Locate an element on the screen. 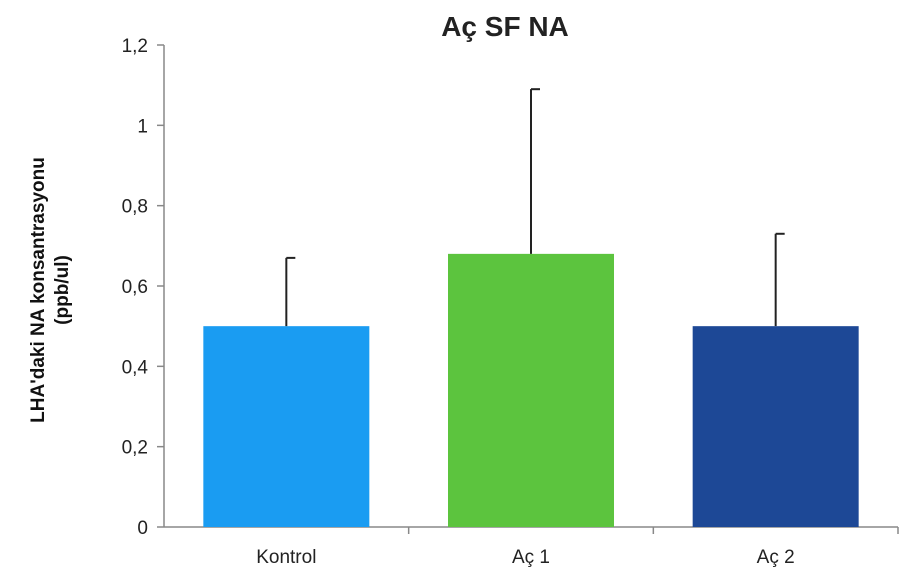 The height and width of the screenshot is (582, 901). x-tick-label: Aç 2 is located at coordinates (776, 557).